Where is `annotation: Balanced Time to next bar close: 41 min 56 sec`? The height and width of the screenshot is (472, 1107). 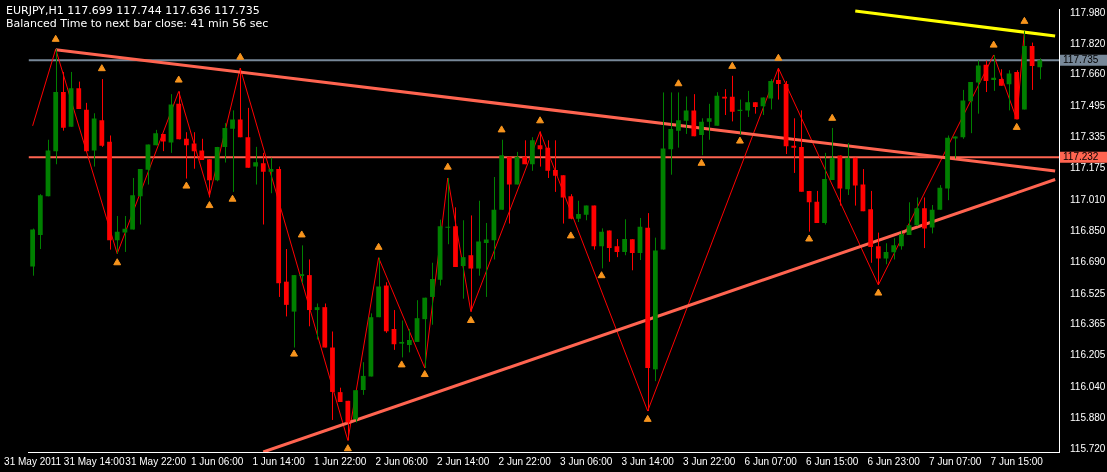 annotation: Balanced Time to next bar close: 41 min 56 sec is located at coordinates (137, 23).